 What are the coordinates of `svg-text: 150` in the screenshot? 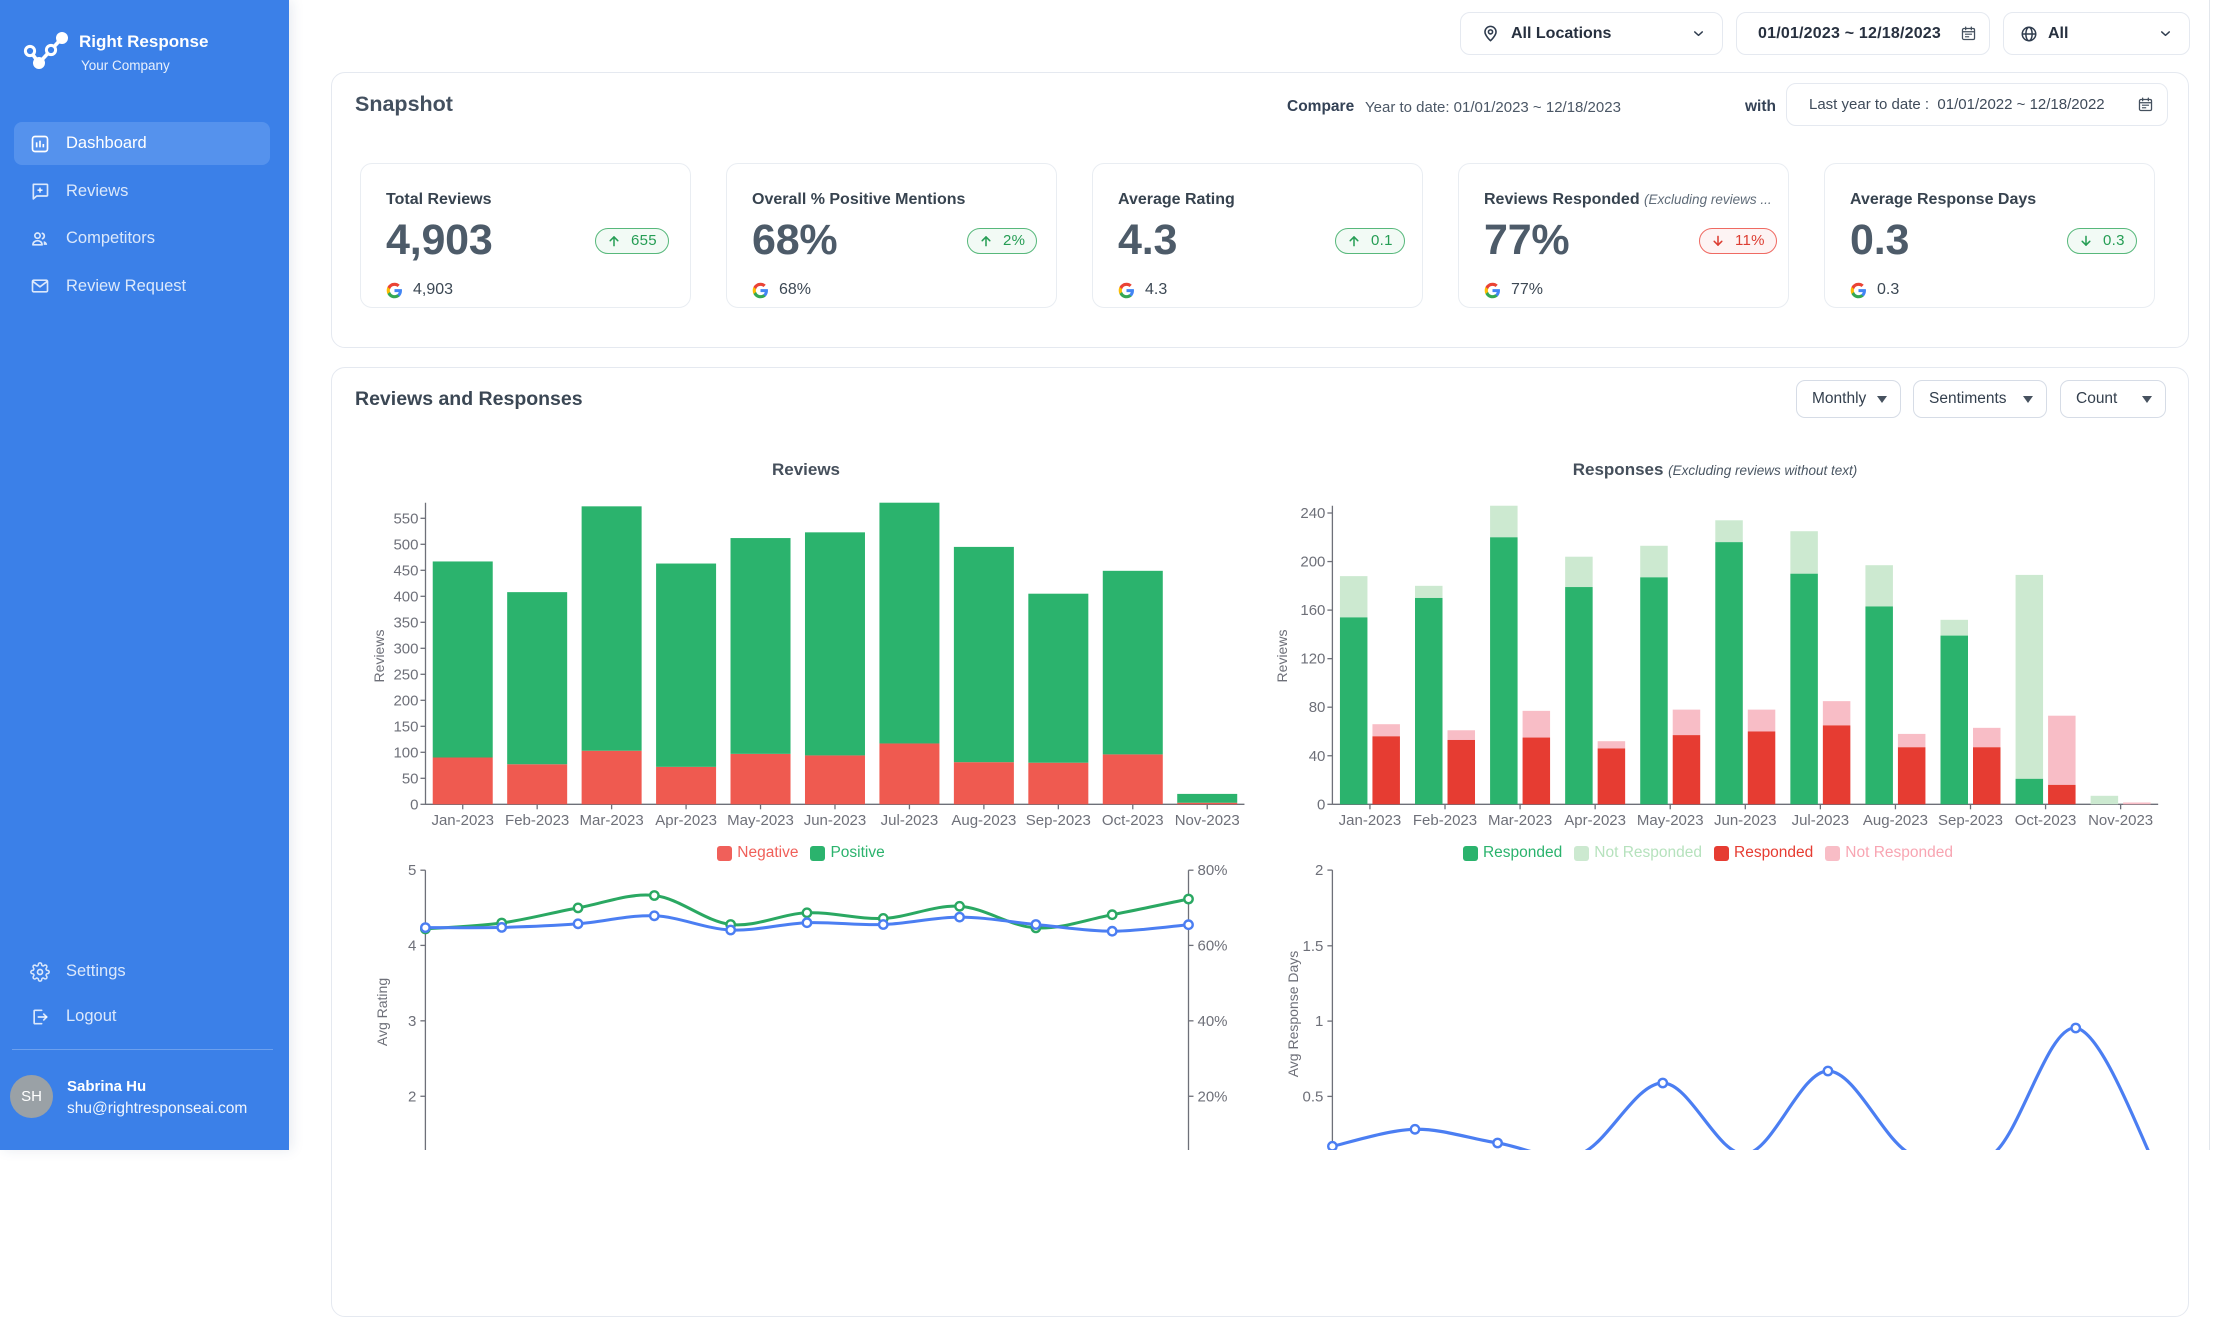 It's located at (405, 726).